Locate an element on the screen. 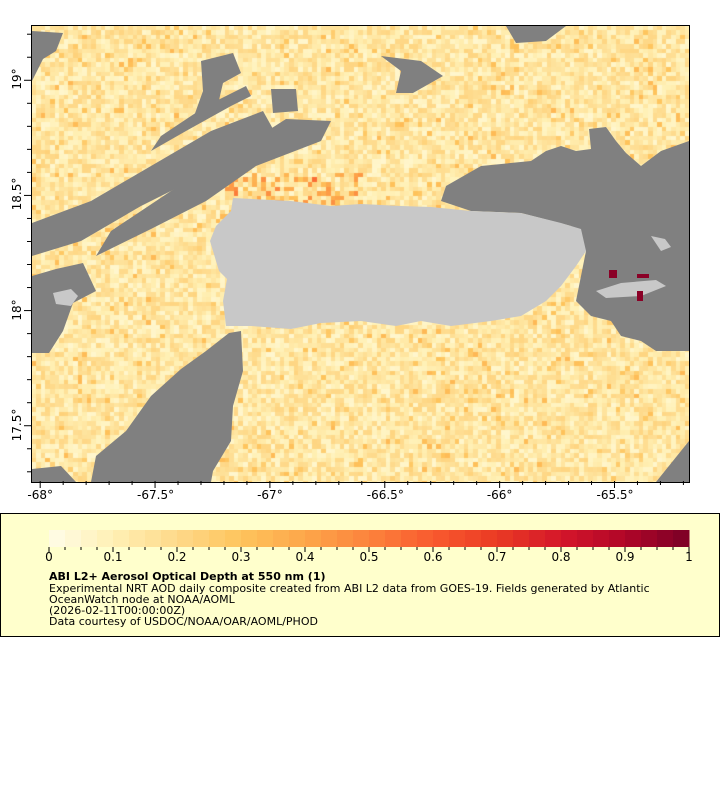 This screenshot has height=800, width=720. y-tick-label: 19° is located at coordinates (17, 79).